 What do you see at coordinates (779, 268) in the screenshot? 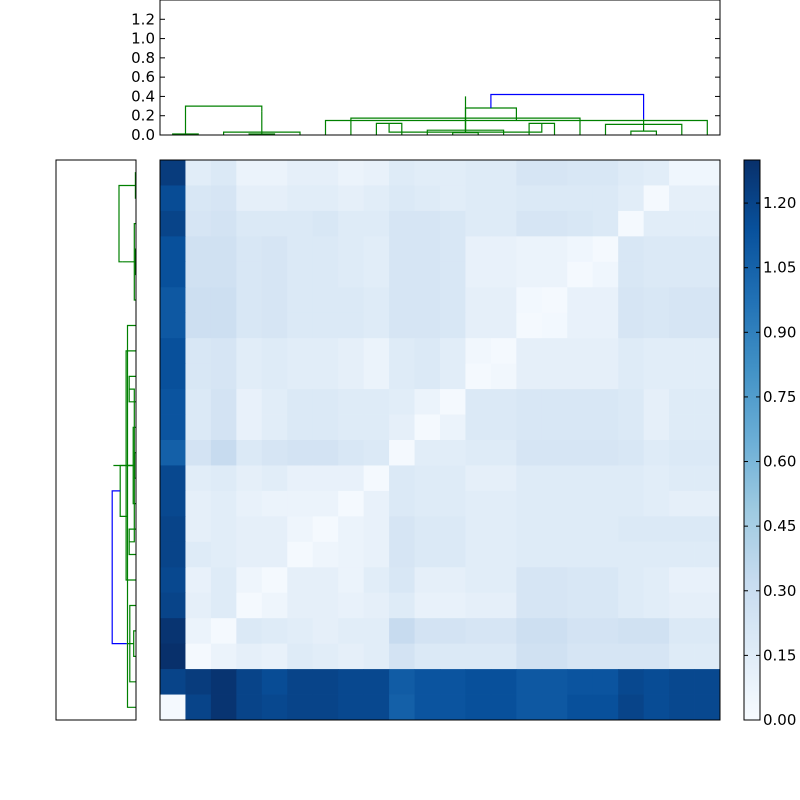
I see `colorbar-tick-label: 1.05` at bounding box center [779, 268].